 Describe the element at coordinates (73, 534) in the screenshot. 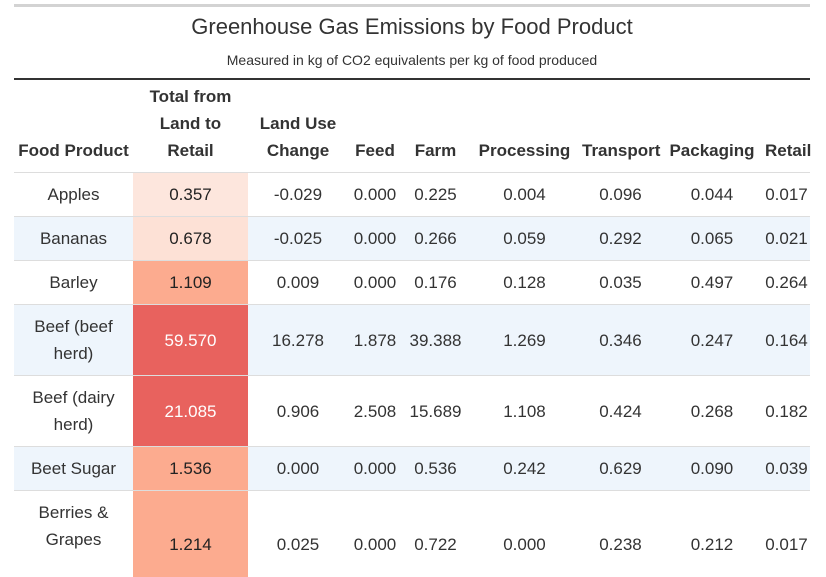

I see `cell-product: Berries & Grapes` at that location.